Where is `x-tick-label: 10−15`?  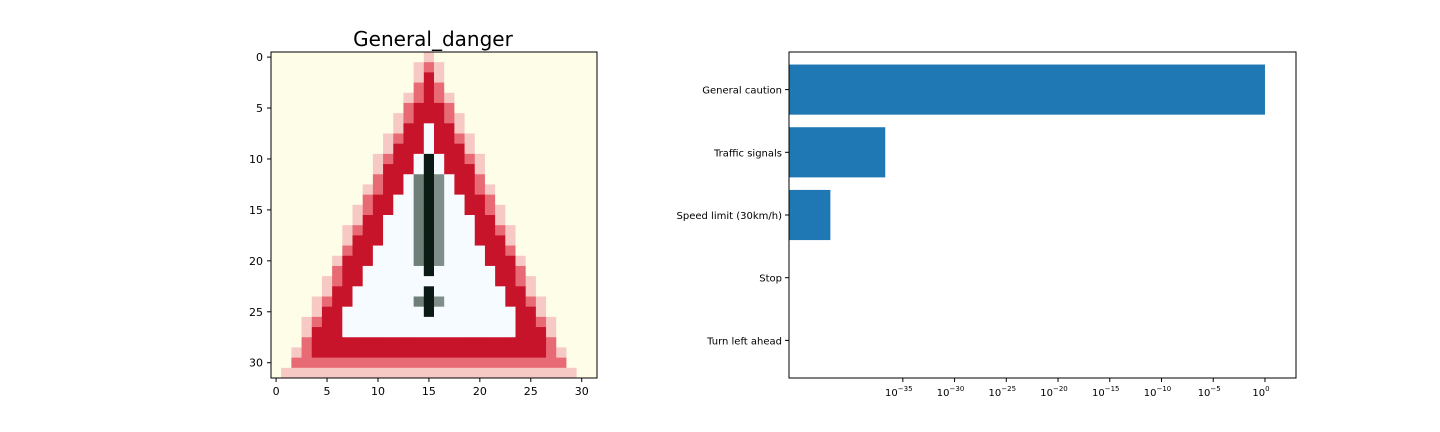
x-tick-label: 10−15 is located at coordinates (1106, 392).